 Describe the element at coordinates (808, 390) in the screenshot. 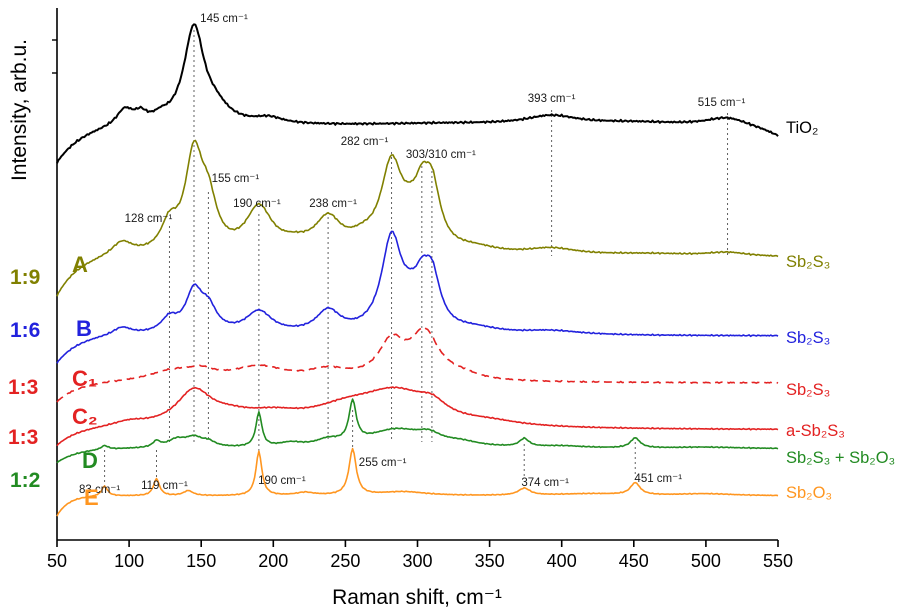

I see `series-label-C1: Sb₂S₃` at that location.